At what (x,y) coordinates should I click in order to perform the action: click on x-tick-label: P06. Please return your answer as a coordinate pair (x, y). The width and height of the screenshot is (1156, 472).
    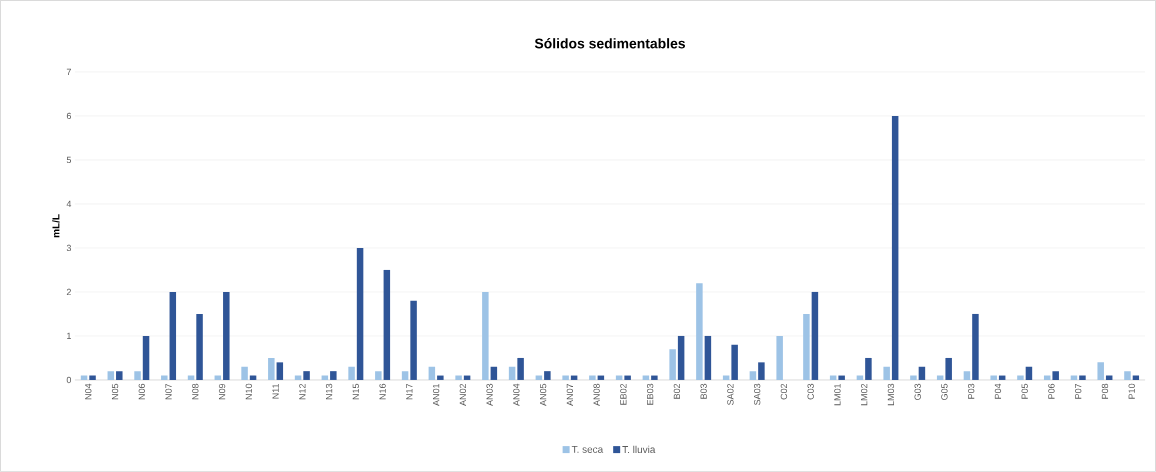
    Looking at the image, I should click on (1051, 391).